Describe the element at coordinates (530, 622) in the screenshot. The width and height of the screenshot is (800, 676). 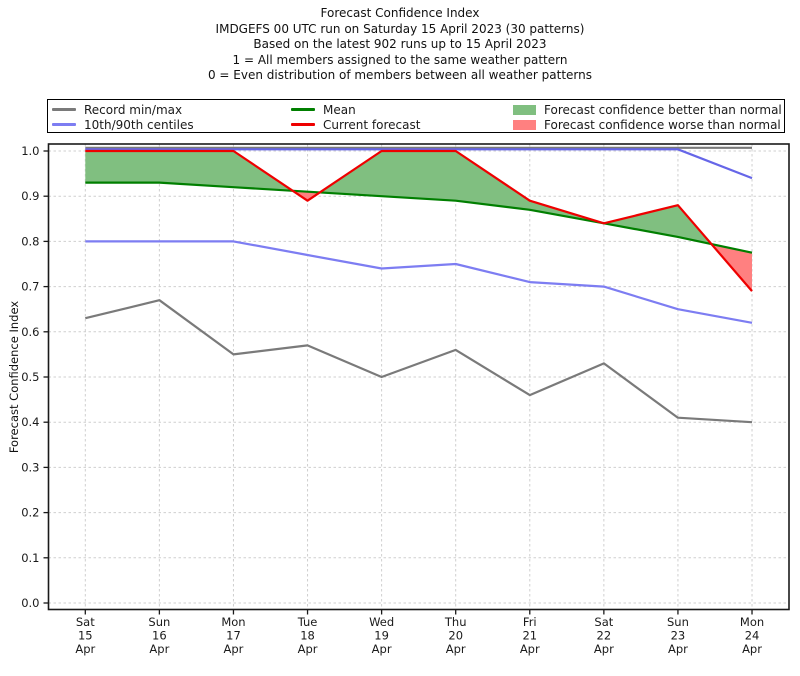
I see `svg-text: Fri` at that location.